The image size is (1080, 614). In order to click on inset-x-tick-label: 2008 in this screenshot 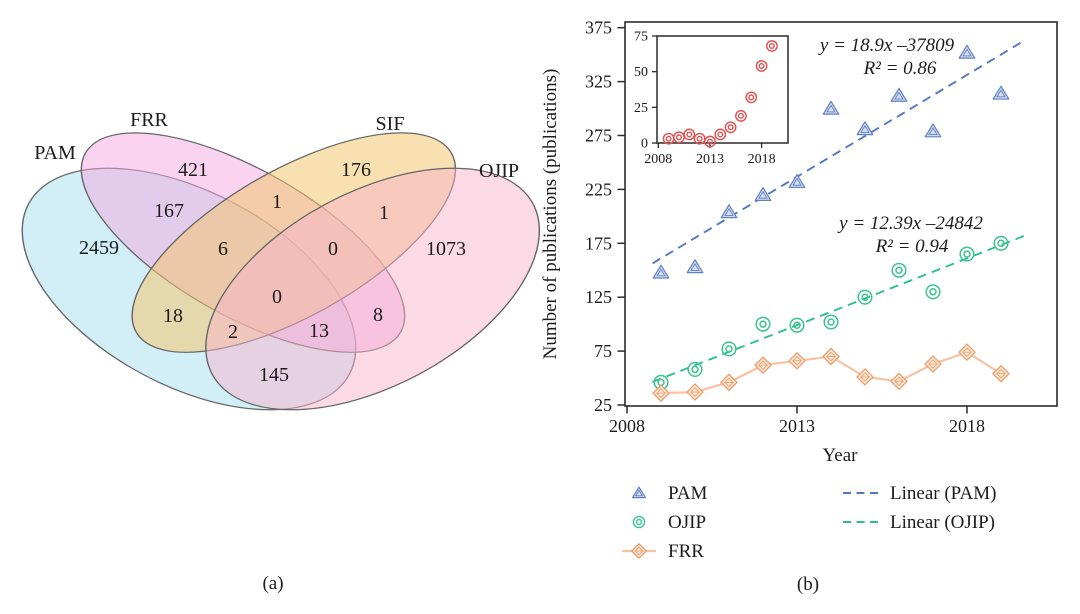, I will do `click(658, 159)`.